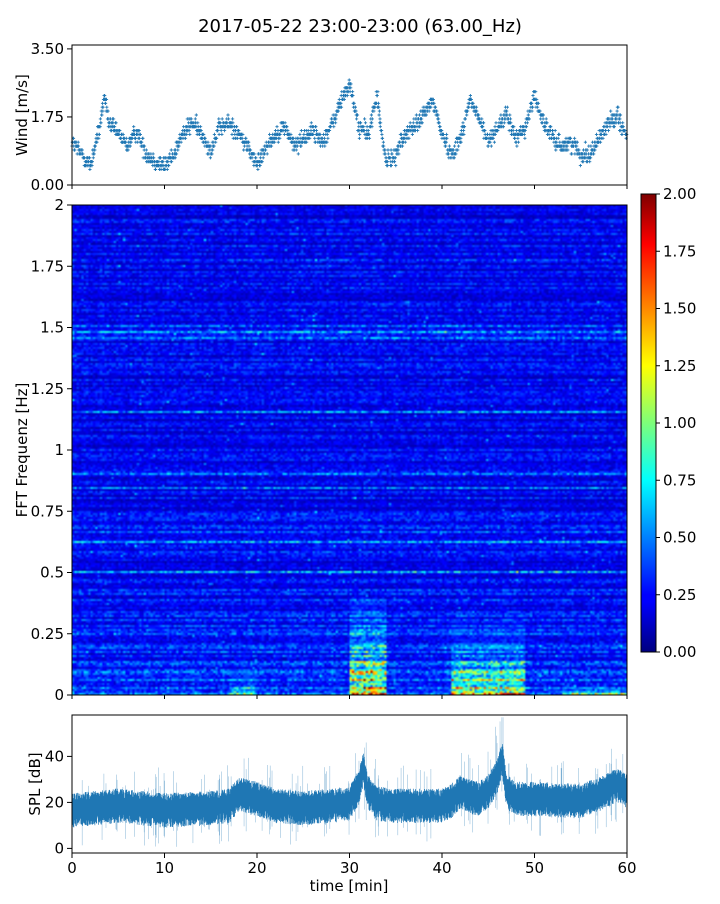 The width and height of the screenshot is (720, 904). Describe the element at coordinates (349, 697) in the screenshot. I see `spectrogram-x-ticks` at that location.